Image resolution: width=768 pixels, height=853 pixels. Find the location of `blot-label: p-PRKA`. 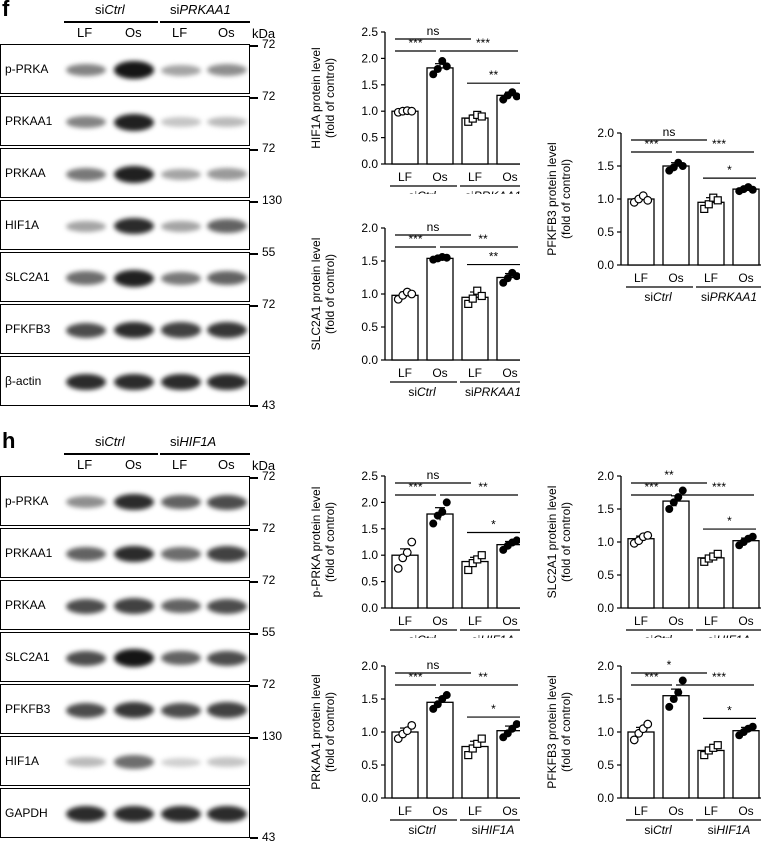

blot-label: p-PRKA is located at coordinates (27, 69).